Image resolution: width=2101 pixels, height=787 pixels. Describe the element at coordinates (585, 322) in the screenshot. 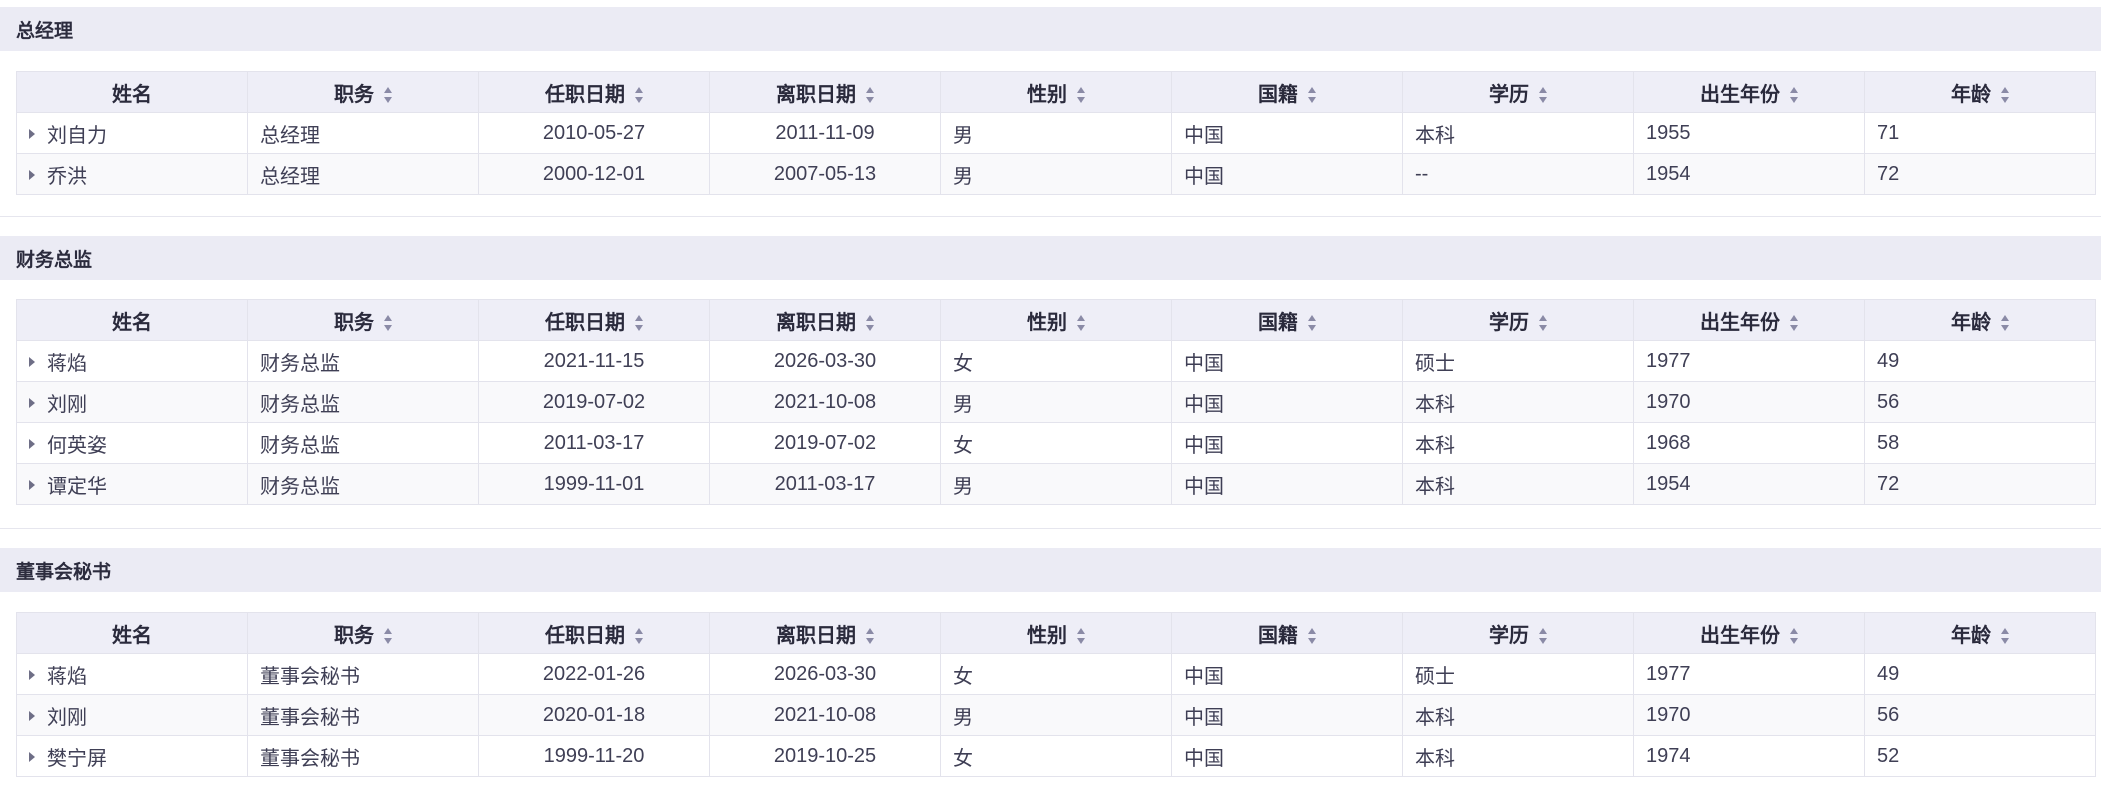

I see `column-label: 任职日期` at that location.